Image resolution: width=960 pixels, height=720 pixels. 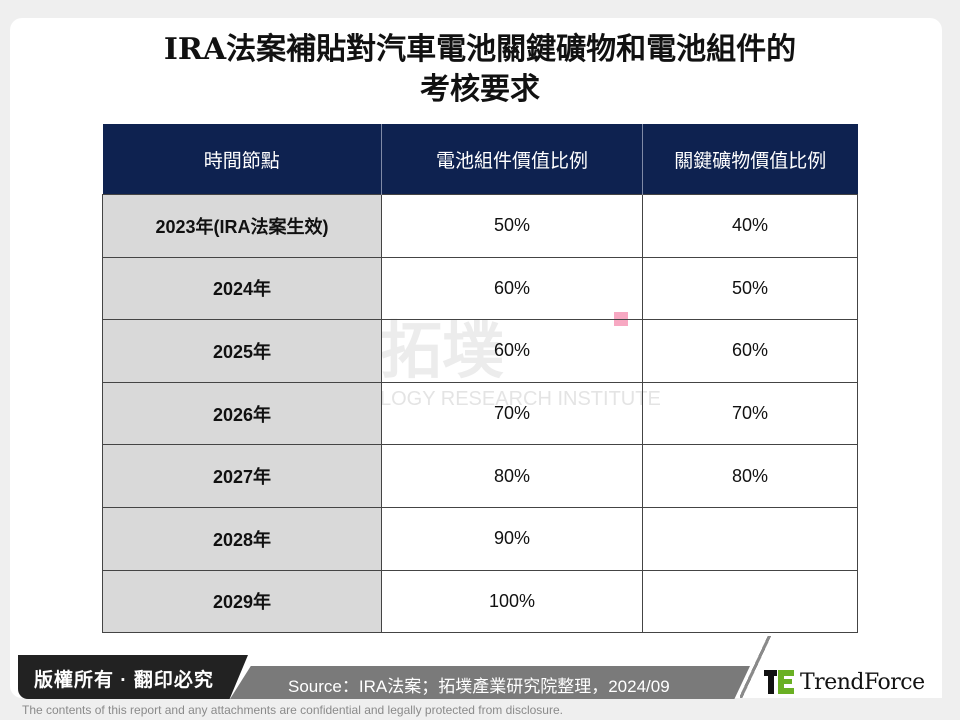 I want to click on critical-mineral-cell: 60%, so click(x=750, y=351).